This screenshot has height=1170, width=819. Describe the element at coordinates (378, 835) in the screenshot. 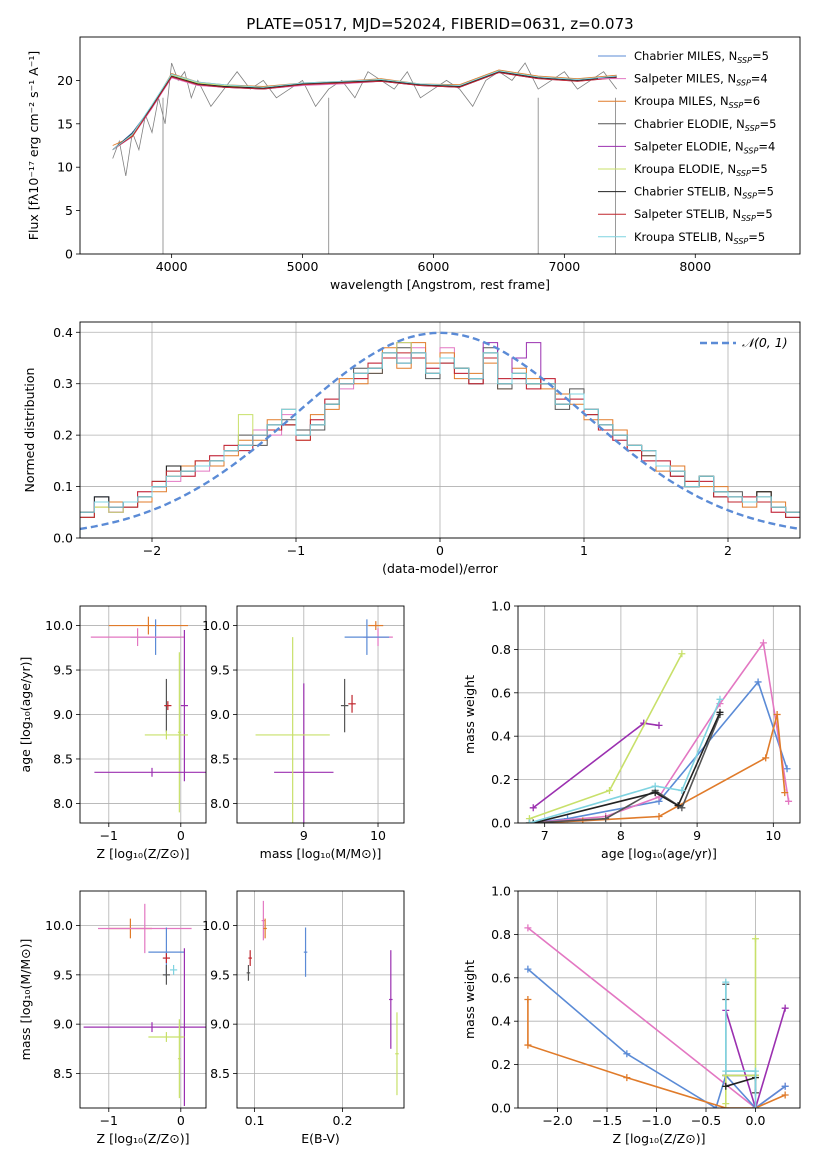

I see `x-tick-label: 10` at that location.